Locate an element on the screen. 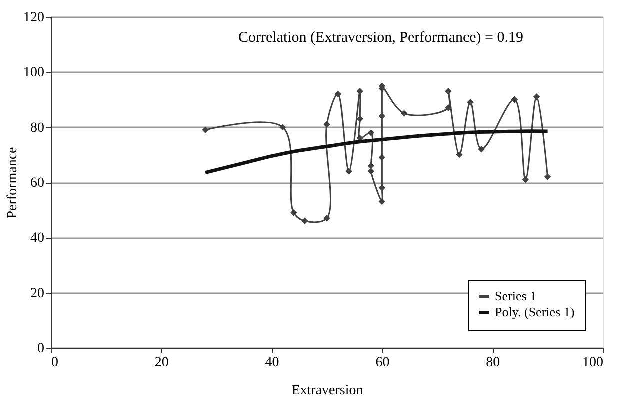 The height and width of the screenshot is (402, 629). y-tick-label: 60 is located at coordinates (37, 183).